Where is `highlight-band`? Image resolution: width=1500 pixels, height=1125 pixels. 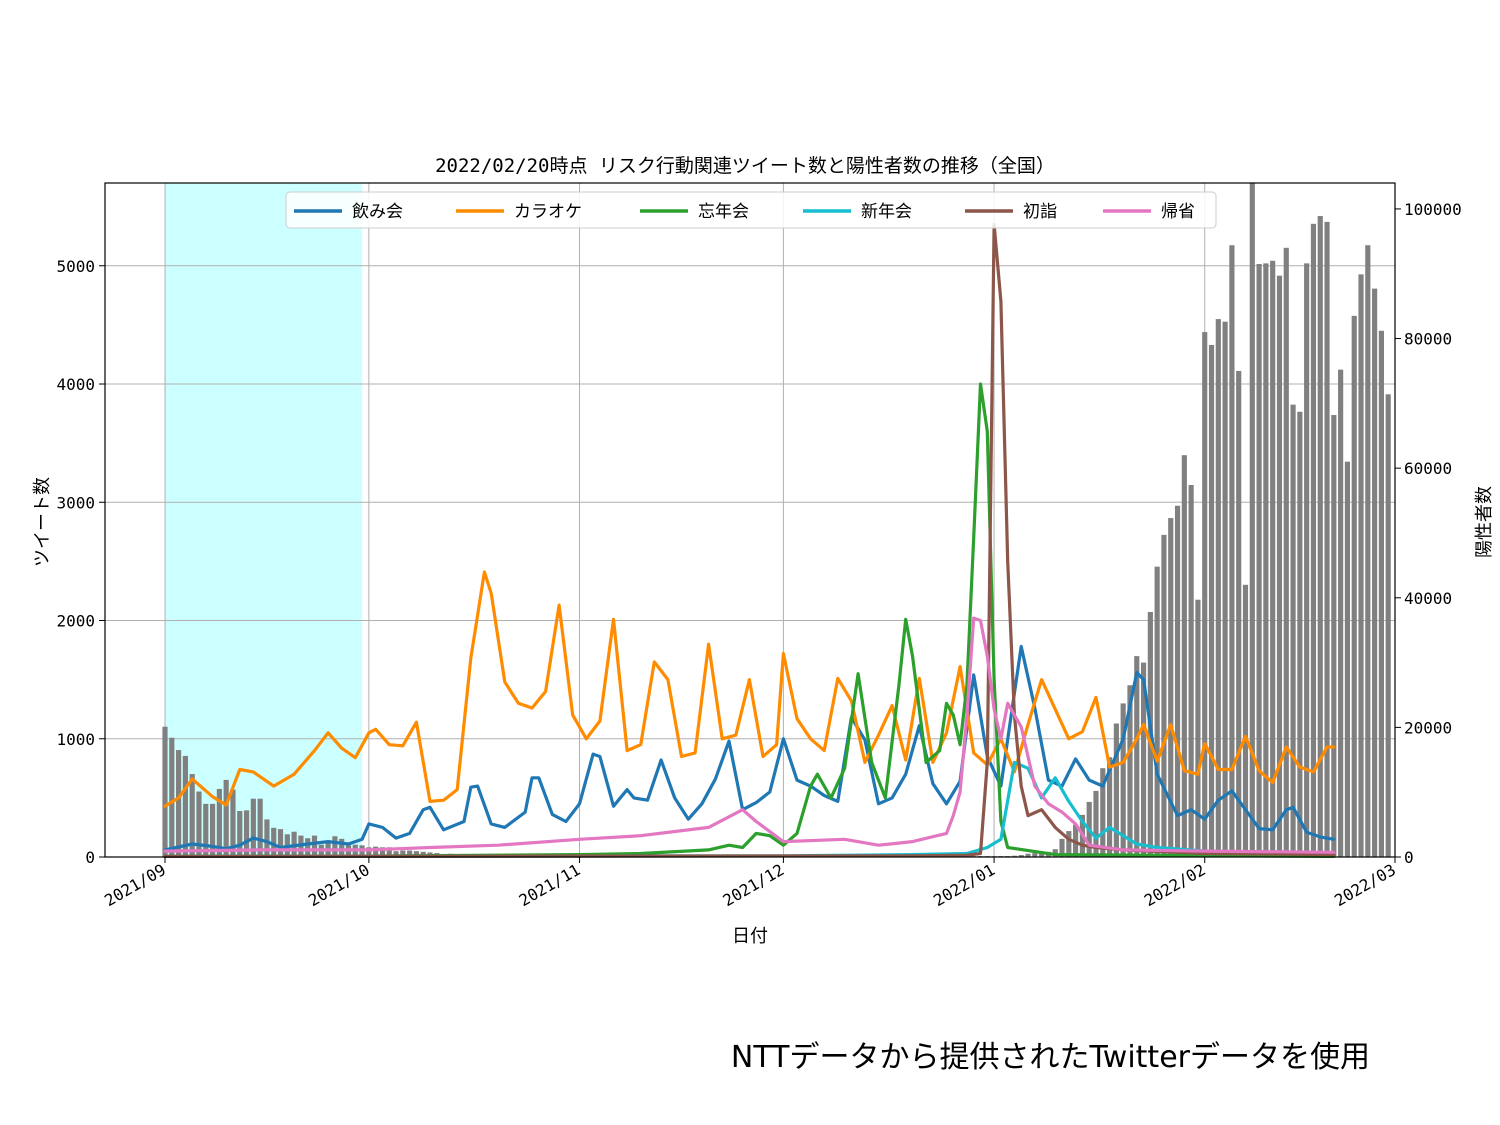
highlight-band is located at coordinates (264, 520).